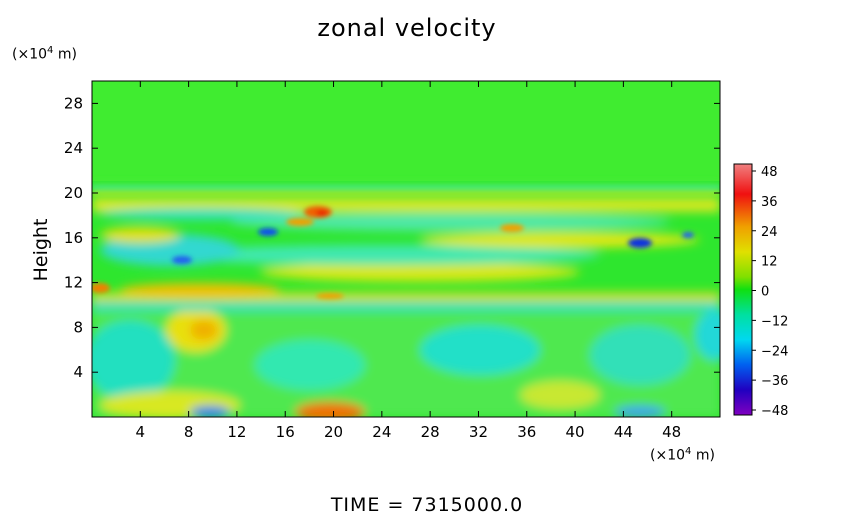 Image resolution: width=854 pixels, height=519 pixels. What do you see at coordinates (450, 222) in the screenshot?
I see `cyan-band-17km` at bounding box center [450, 222].